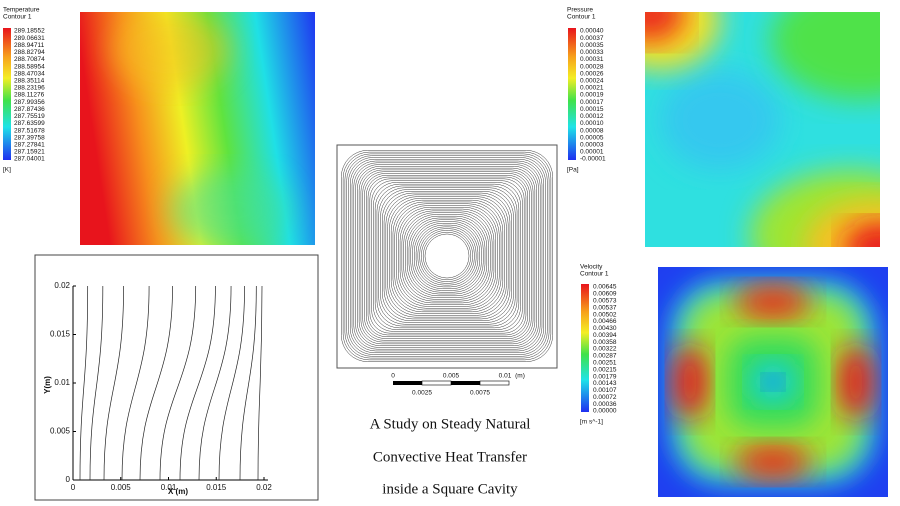  I want to click on scale-label: 0.0075, so click(480, 393).